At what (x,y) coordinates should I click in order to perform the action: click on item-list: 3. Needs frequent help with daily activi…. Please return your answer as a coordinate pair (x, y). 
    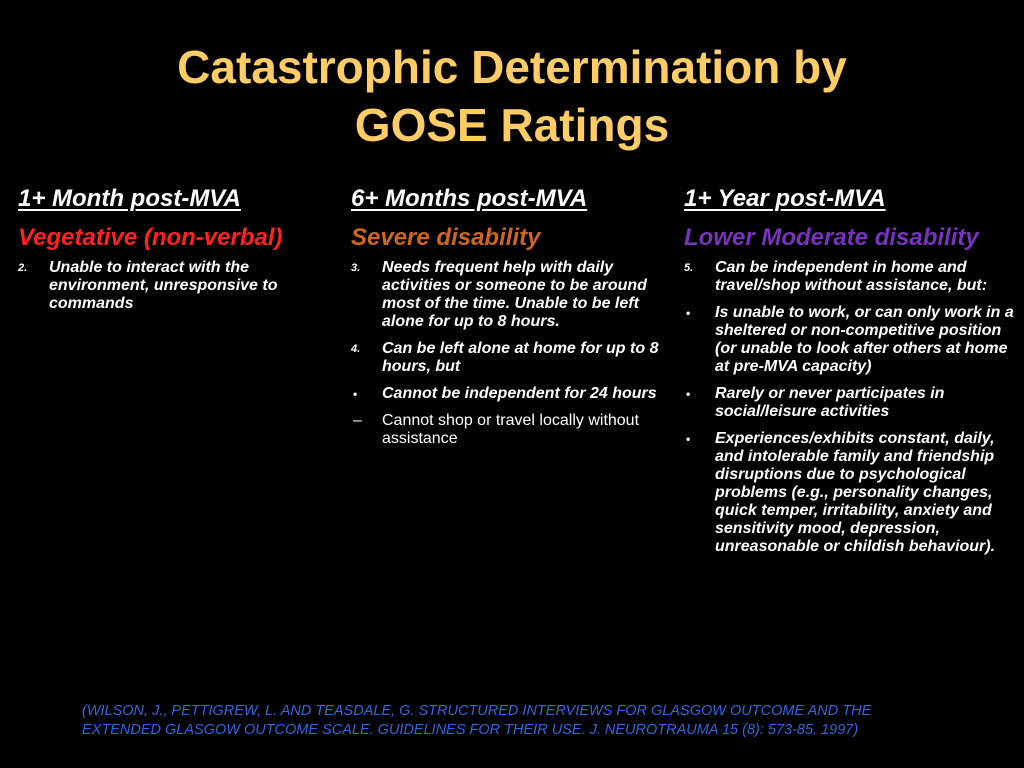
    Looking at the image, I should click on (517, 353).